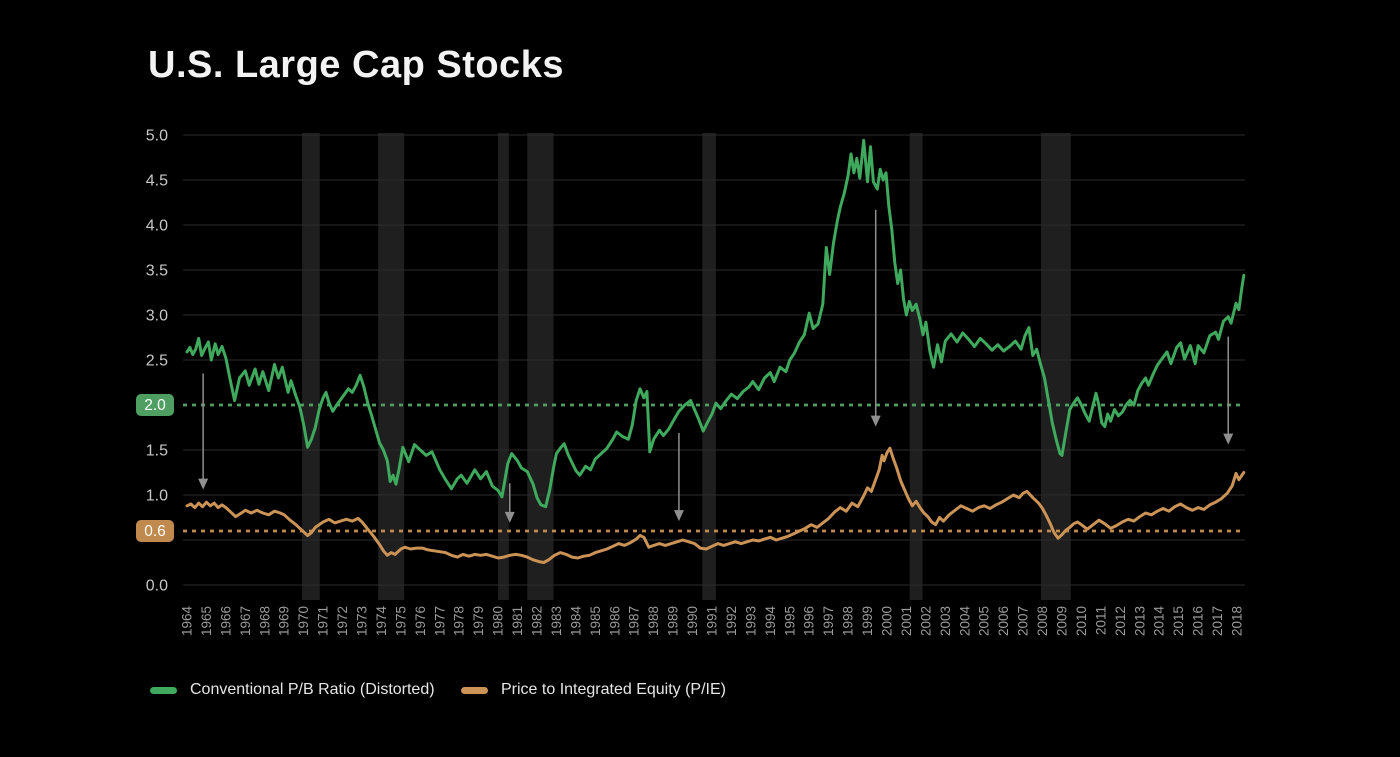 This screenshot has height=757, width=1400. Describe the element at coordinates (1042, 621) in the screenshot. I see `x-tick-label-2008: 2008` at that location.